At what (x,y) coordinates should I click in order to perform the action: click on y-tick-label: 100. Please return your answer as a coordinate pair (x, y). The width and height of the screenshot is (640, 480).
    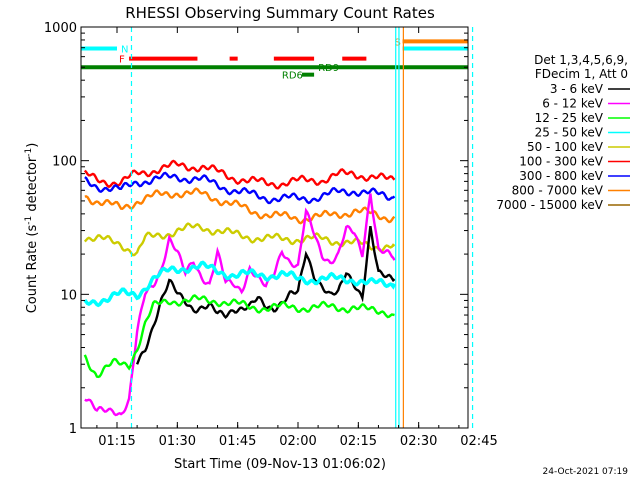
    Looking at the image, I should click on (64, 162).